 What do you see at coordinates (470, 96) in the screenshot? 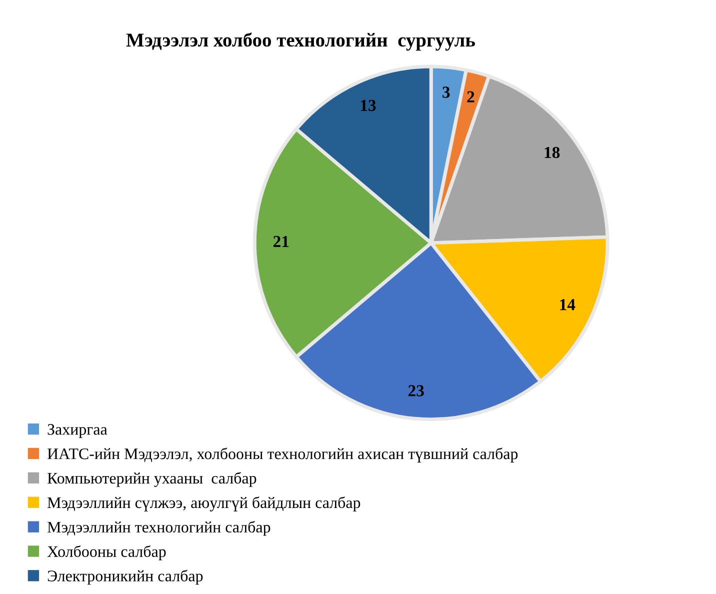
I see `data-label: 2` at bounding box center [470, 96].